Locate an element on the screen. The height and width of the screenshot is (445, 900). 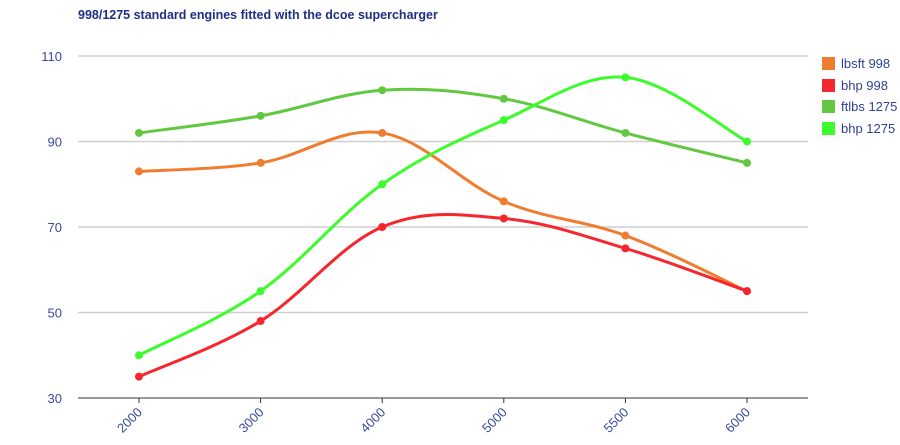
x-tick-label: 5000 is located at coordinates (494, 420).